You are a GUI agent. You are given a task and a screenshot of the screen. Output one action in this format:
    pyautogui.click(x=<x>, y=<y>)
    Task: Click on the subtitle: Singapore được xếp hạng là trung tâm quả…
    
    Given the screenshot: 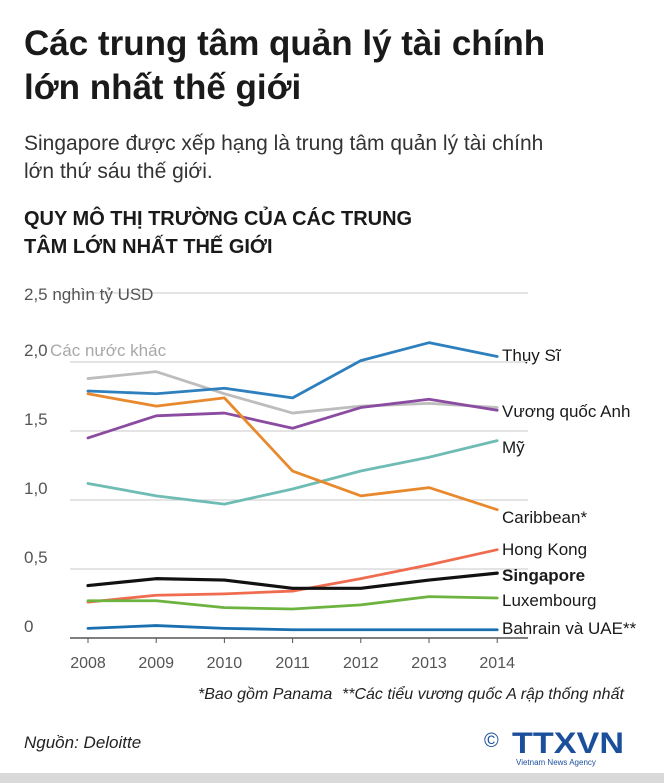 What is the action you would take?
    pyautogui.click(x=334, y=158)
    